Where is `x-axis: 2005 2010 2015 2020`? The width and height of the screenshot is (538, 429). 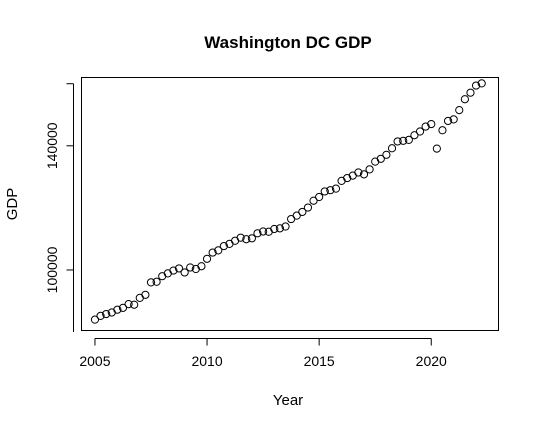 x-axis: 2005 2010 2015 2020 is located at coordinates (263, 353).